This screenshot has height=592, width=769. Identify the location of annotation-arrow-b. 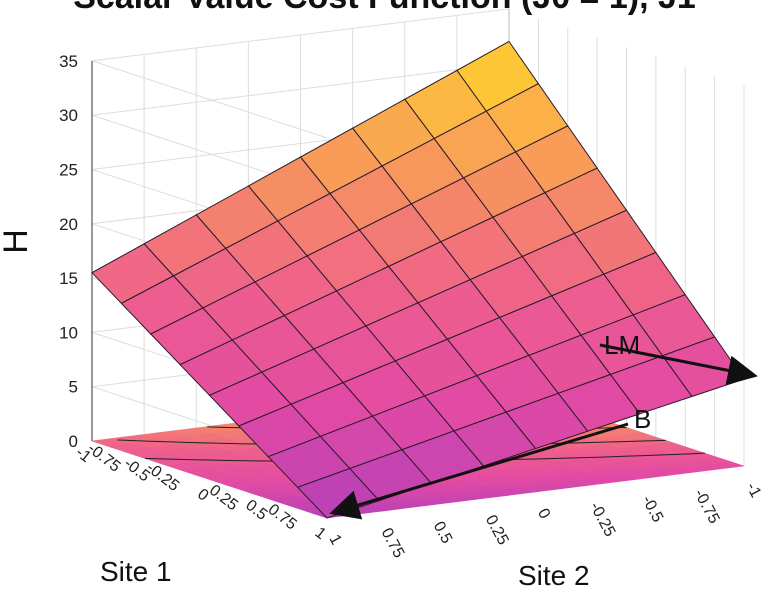
(479, 471).